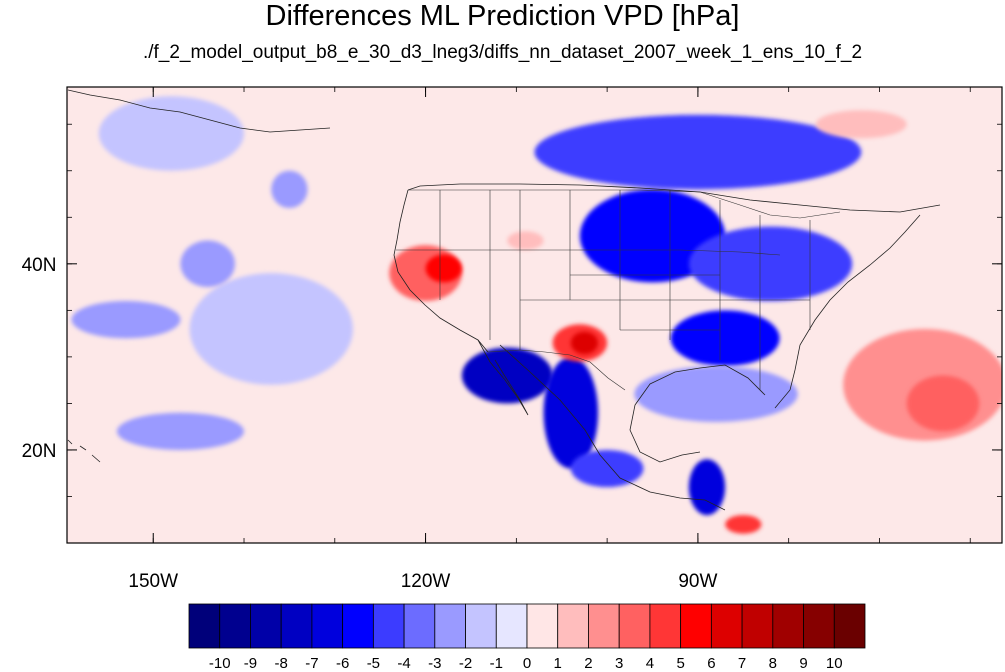  What do you see at coordinates (716, 394) in the screenshot?
I see `field-region-gulf-negative` at bounding box center [716, 394].